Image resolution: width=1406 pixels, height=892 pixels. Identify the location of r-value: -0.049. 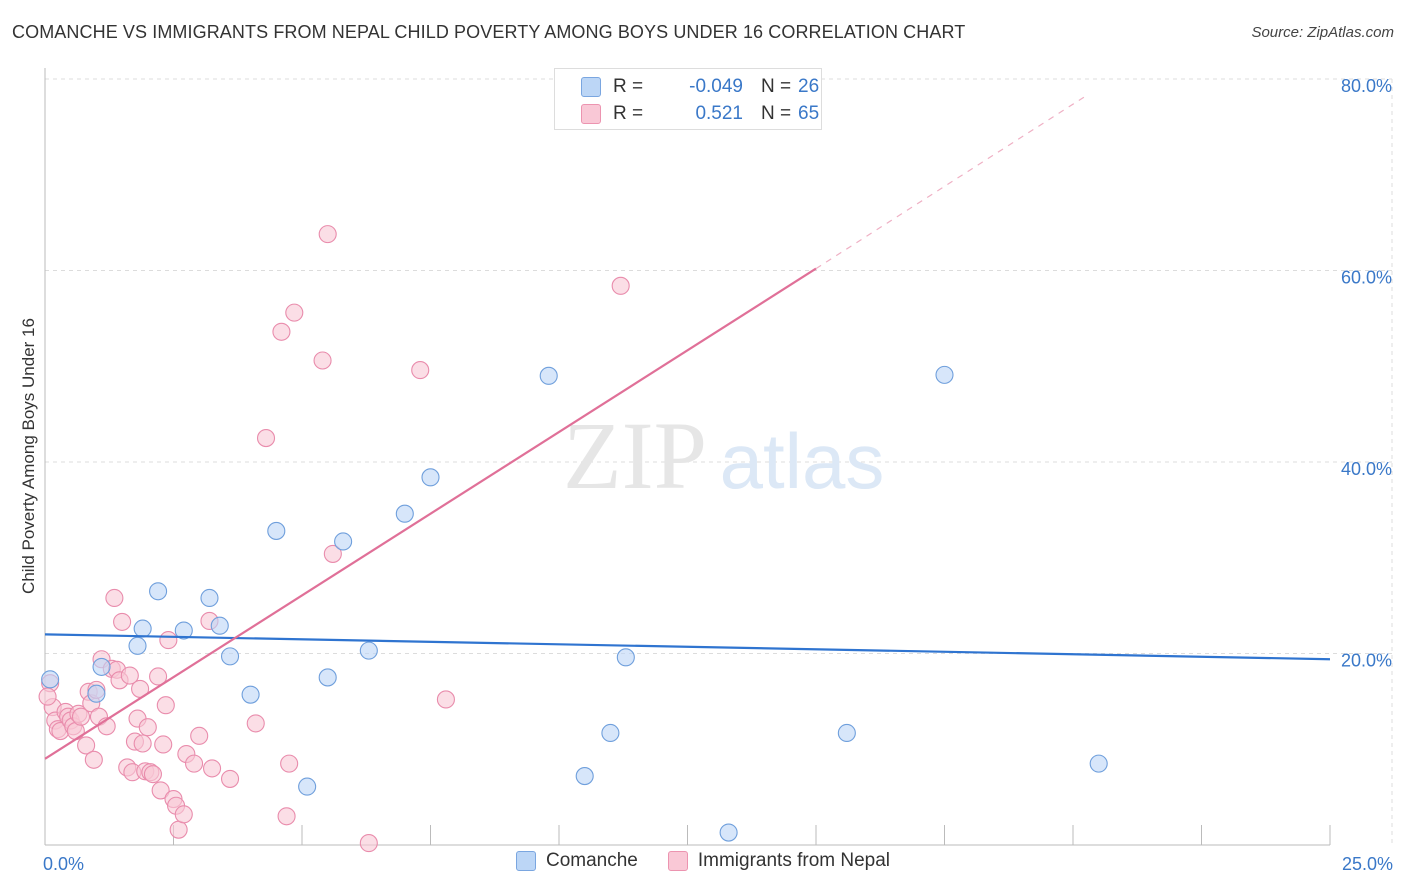
(716, 86).